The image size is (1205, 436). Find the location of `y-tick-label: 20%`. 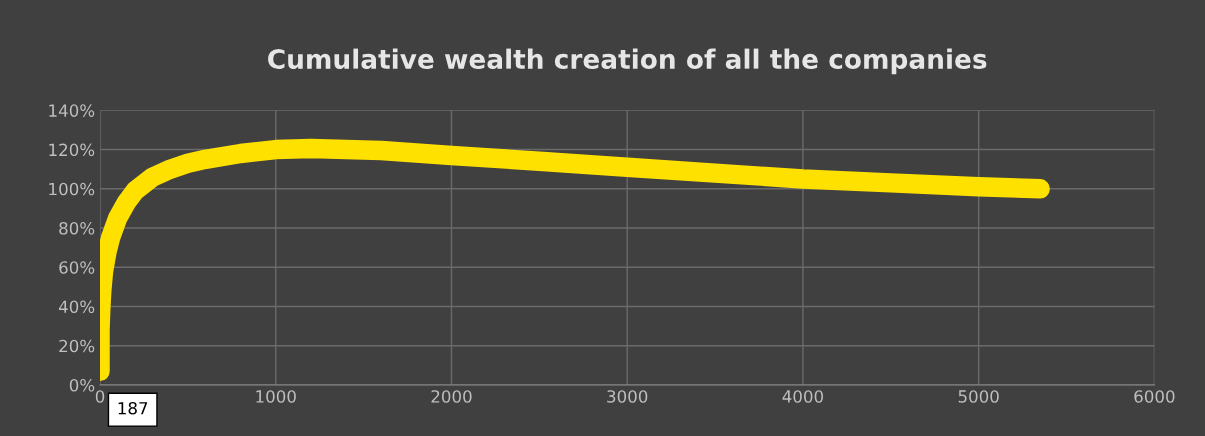

y-tick-label: 20% is located at coordinates (77, 346).